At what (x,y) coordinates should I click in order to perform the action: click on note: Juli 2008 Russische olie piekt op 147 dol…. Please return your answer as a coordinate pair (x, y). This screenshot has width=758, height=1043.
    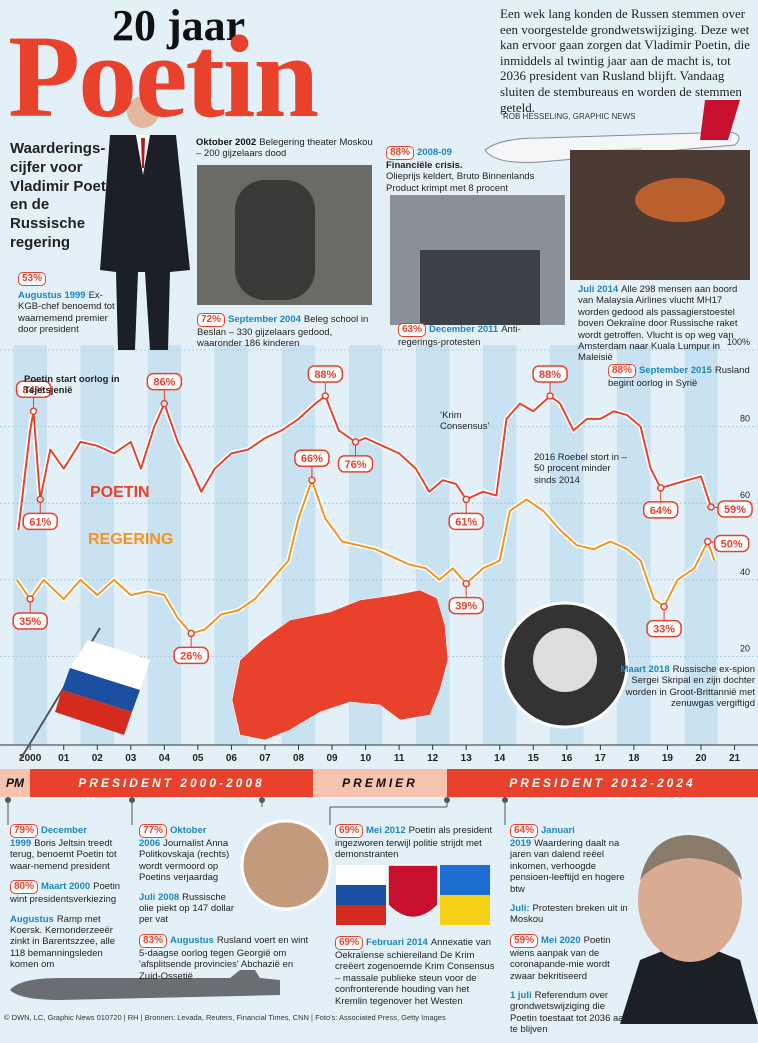
    Looking at the image, I should click on (189, 909).